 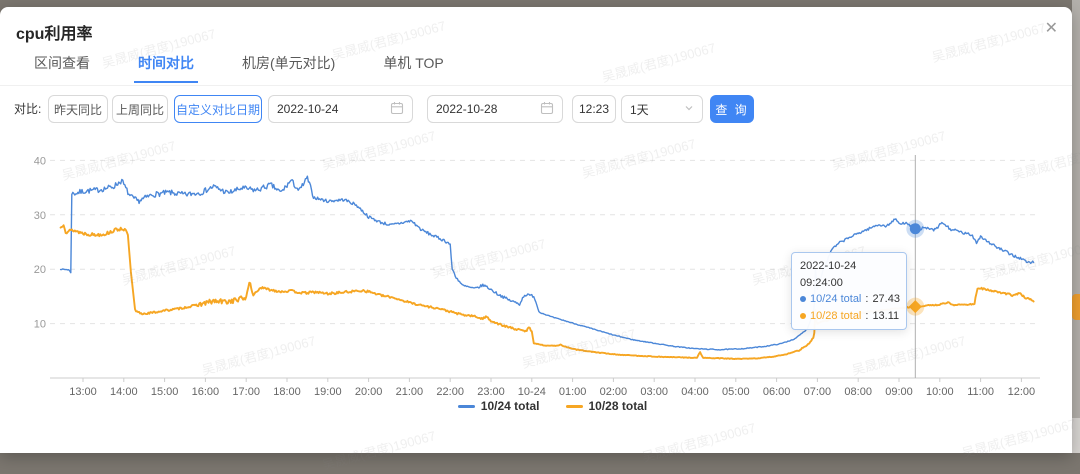 What do you see at coordinates (885, 316) in the screenshot?
I see `tooltip-series-value: 13.11` at bounding box center [885, 316].